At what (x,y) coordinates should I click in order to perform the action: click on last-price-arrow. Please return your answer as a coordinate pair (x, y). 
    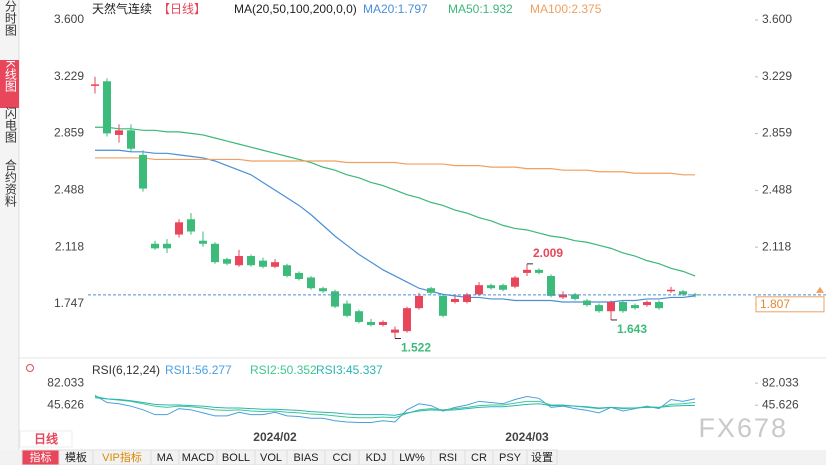
    Looking at the image, I should click on (820, 289).